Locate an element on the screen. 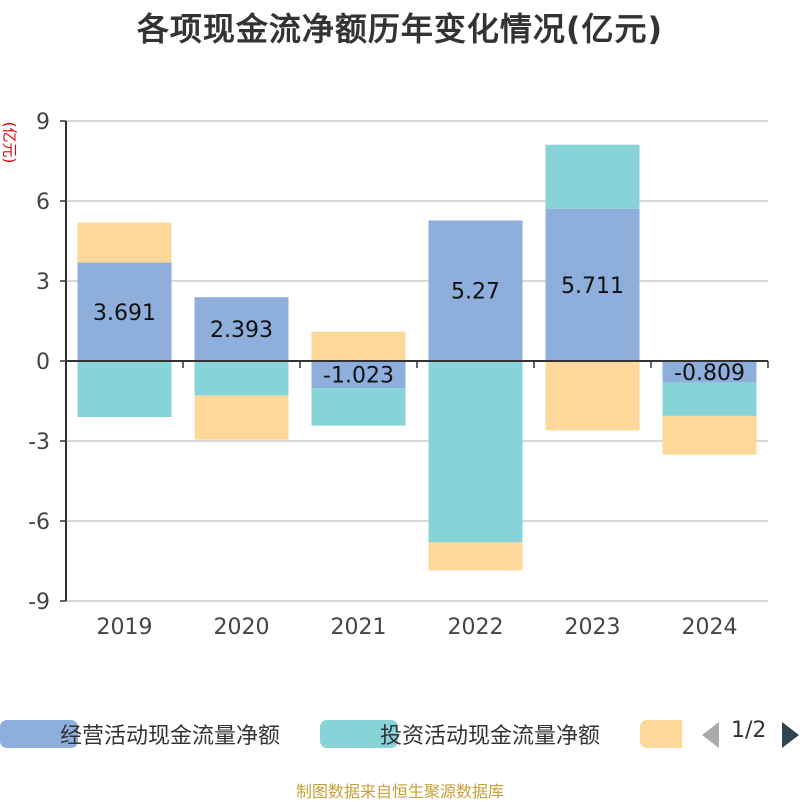 The image size is (800, 802). data-label: 5.27 is located at coordinates (475, 292).